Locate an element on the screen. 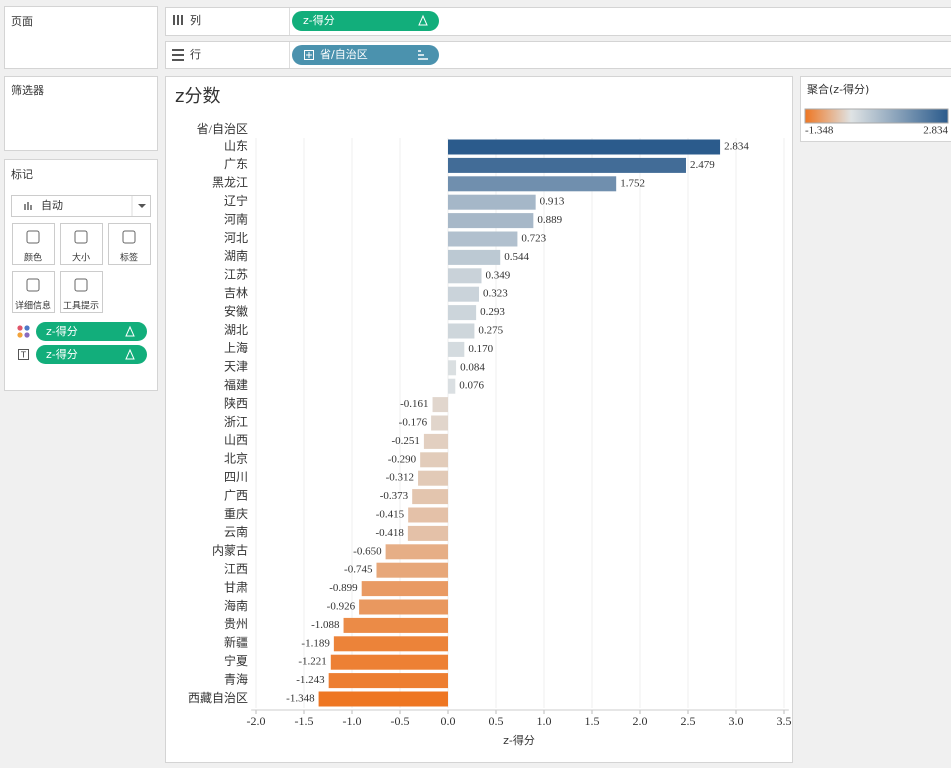  y-tick-label: 甘肃 is located at coordinates (236, 587).